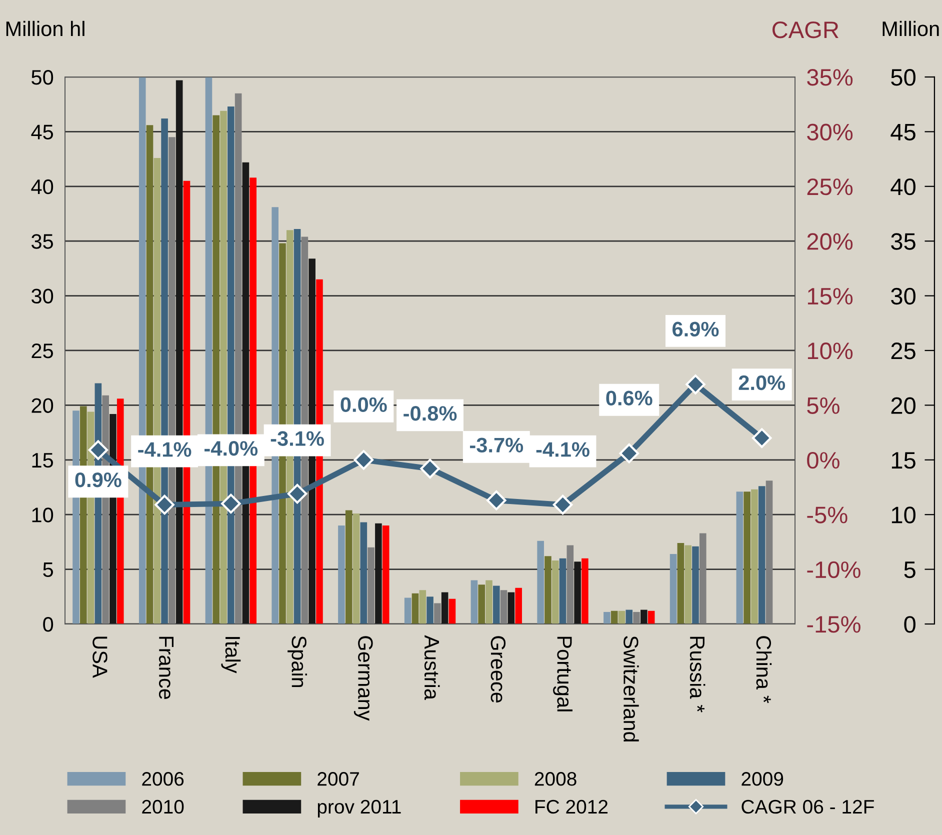  What do you see at coordinates (359, 809) in the screenshot?
I see `legend-label: prov 2011` at bounding box center [359, 809].